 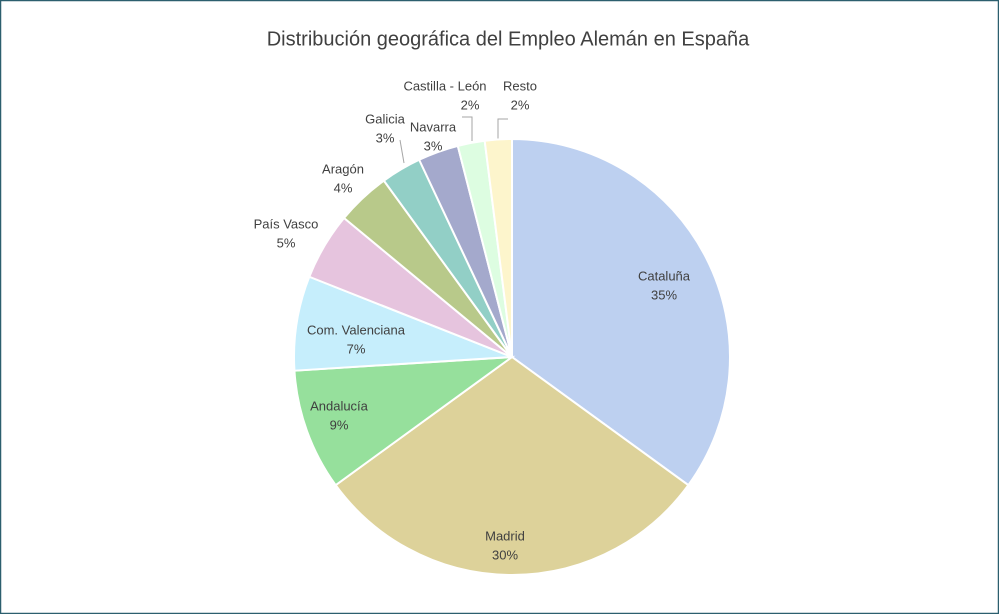 What do you see at coordinates (385, 118) in the screenshot?
I see `slice-label: Galicia` at bounding box center [385, 118].